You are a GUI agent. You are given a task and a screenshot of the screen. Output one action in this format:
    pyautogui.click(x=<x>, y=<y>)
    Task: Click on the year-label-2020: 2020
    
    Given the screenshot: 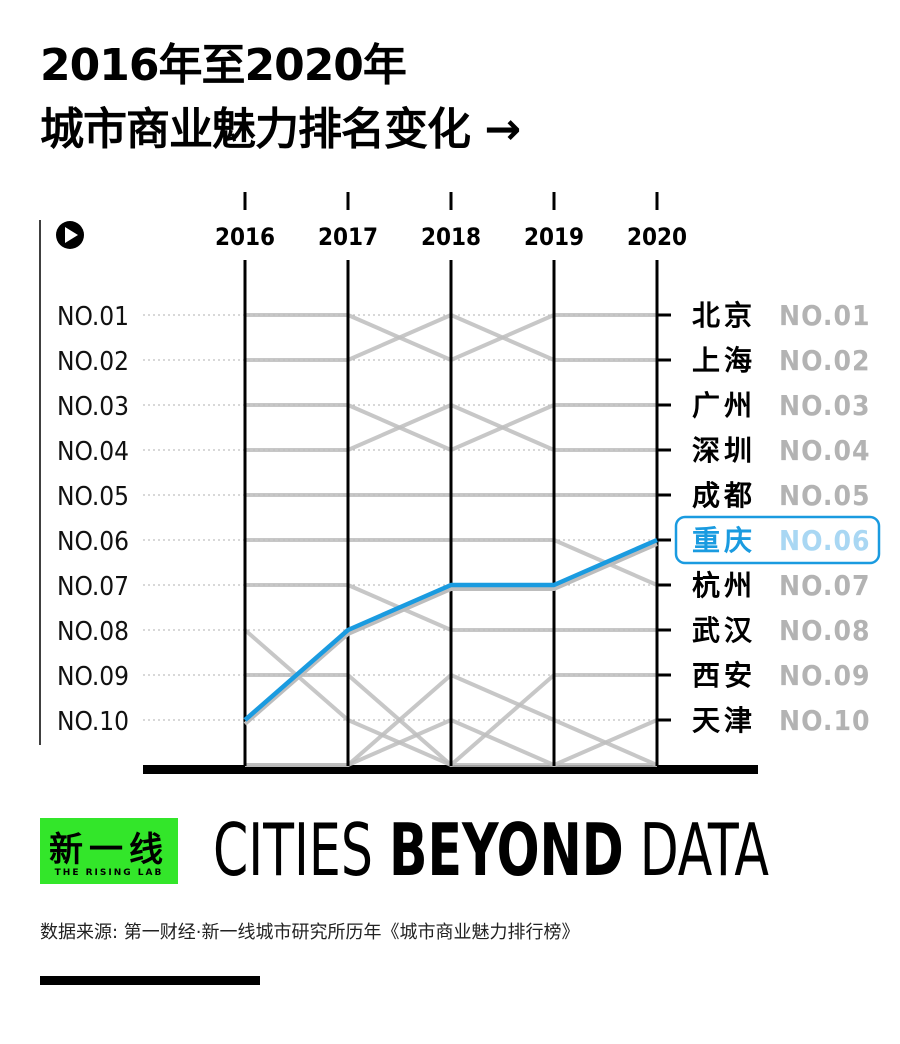 What is the action you would take?
    pyautogui.click(x=657, y=237)
    